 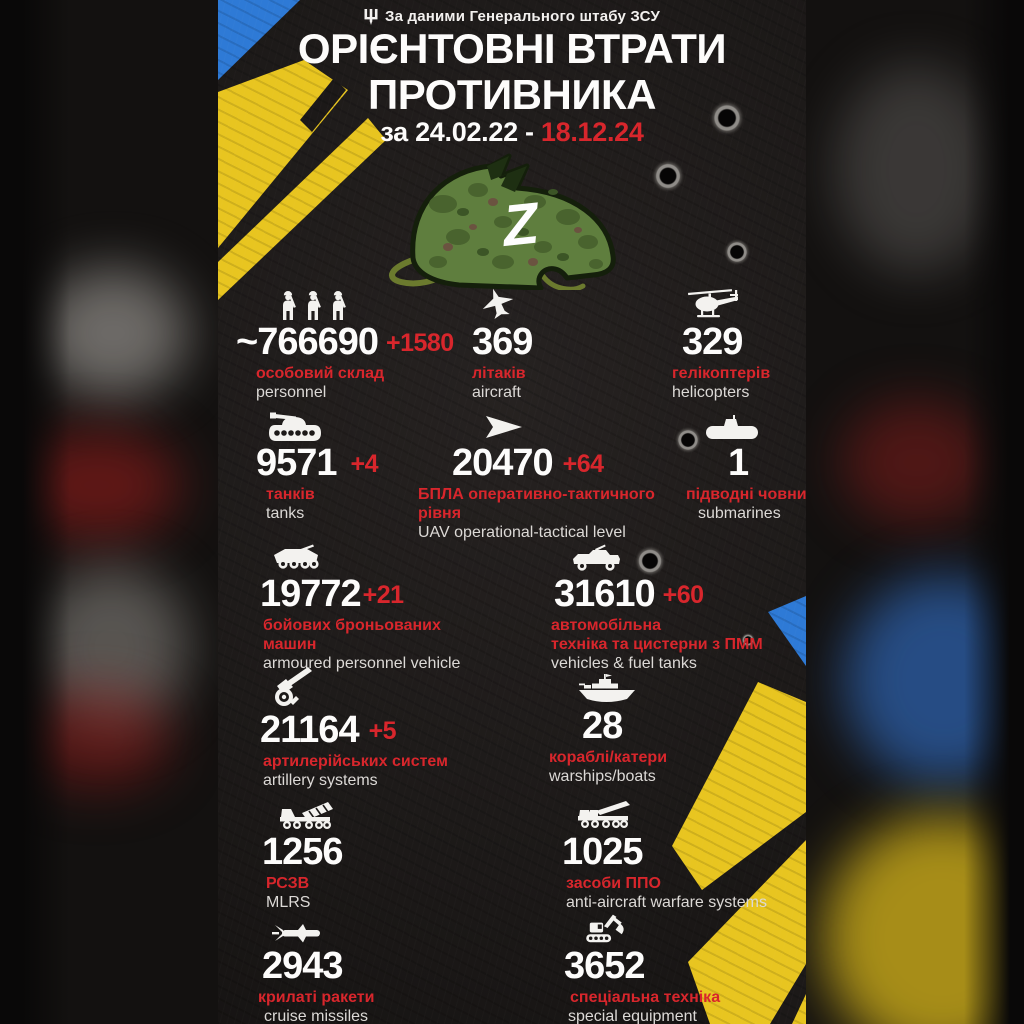 I want to click on stat-value: ~766690, so click(x=307, y=342).